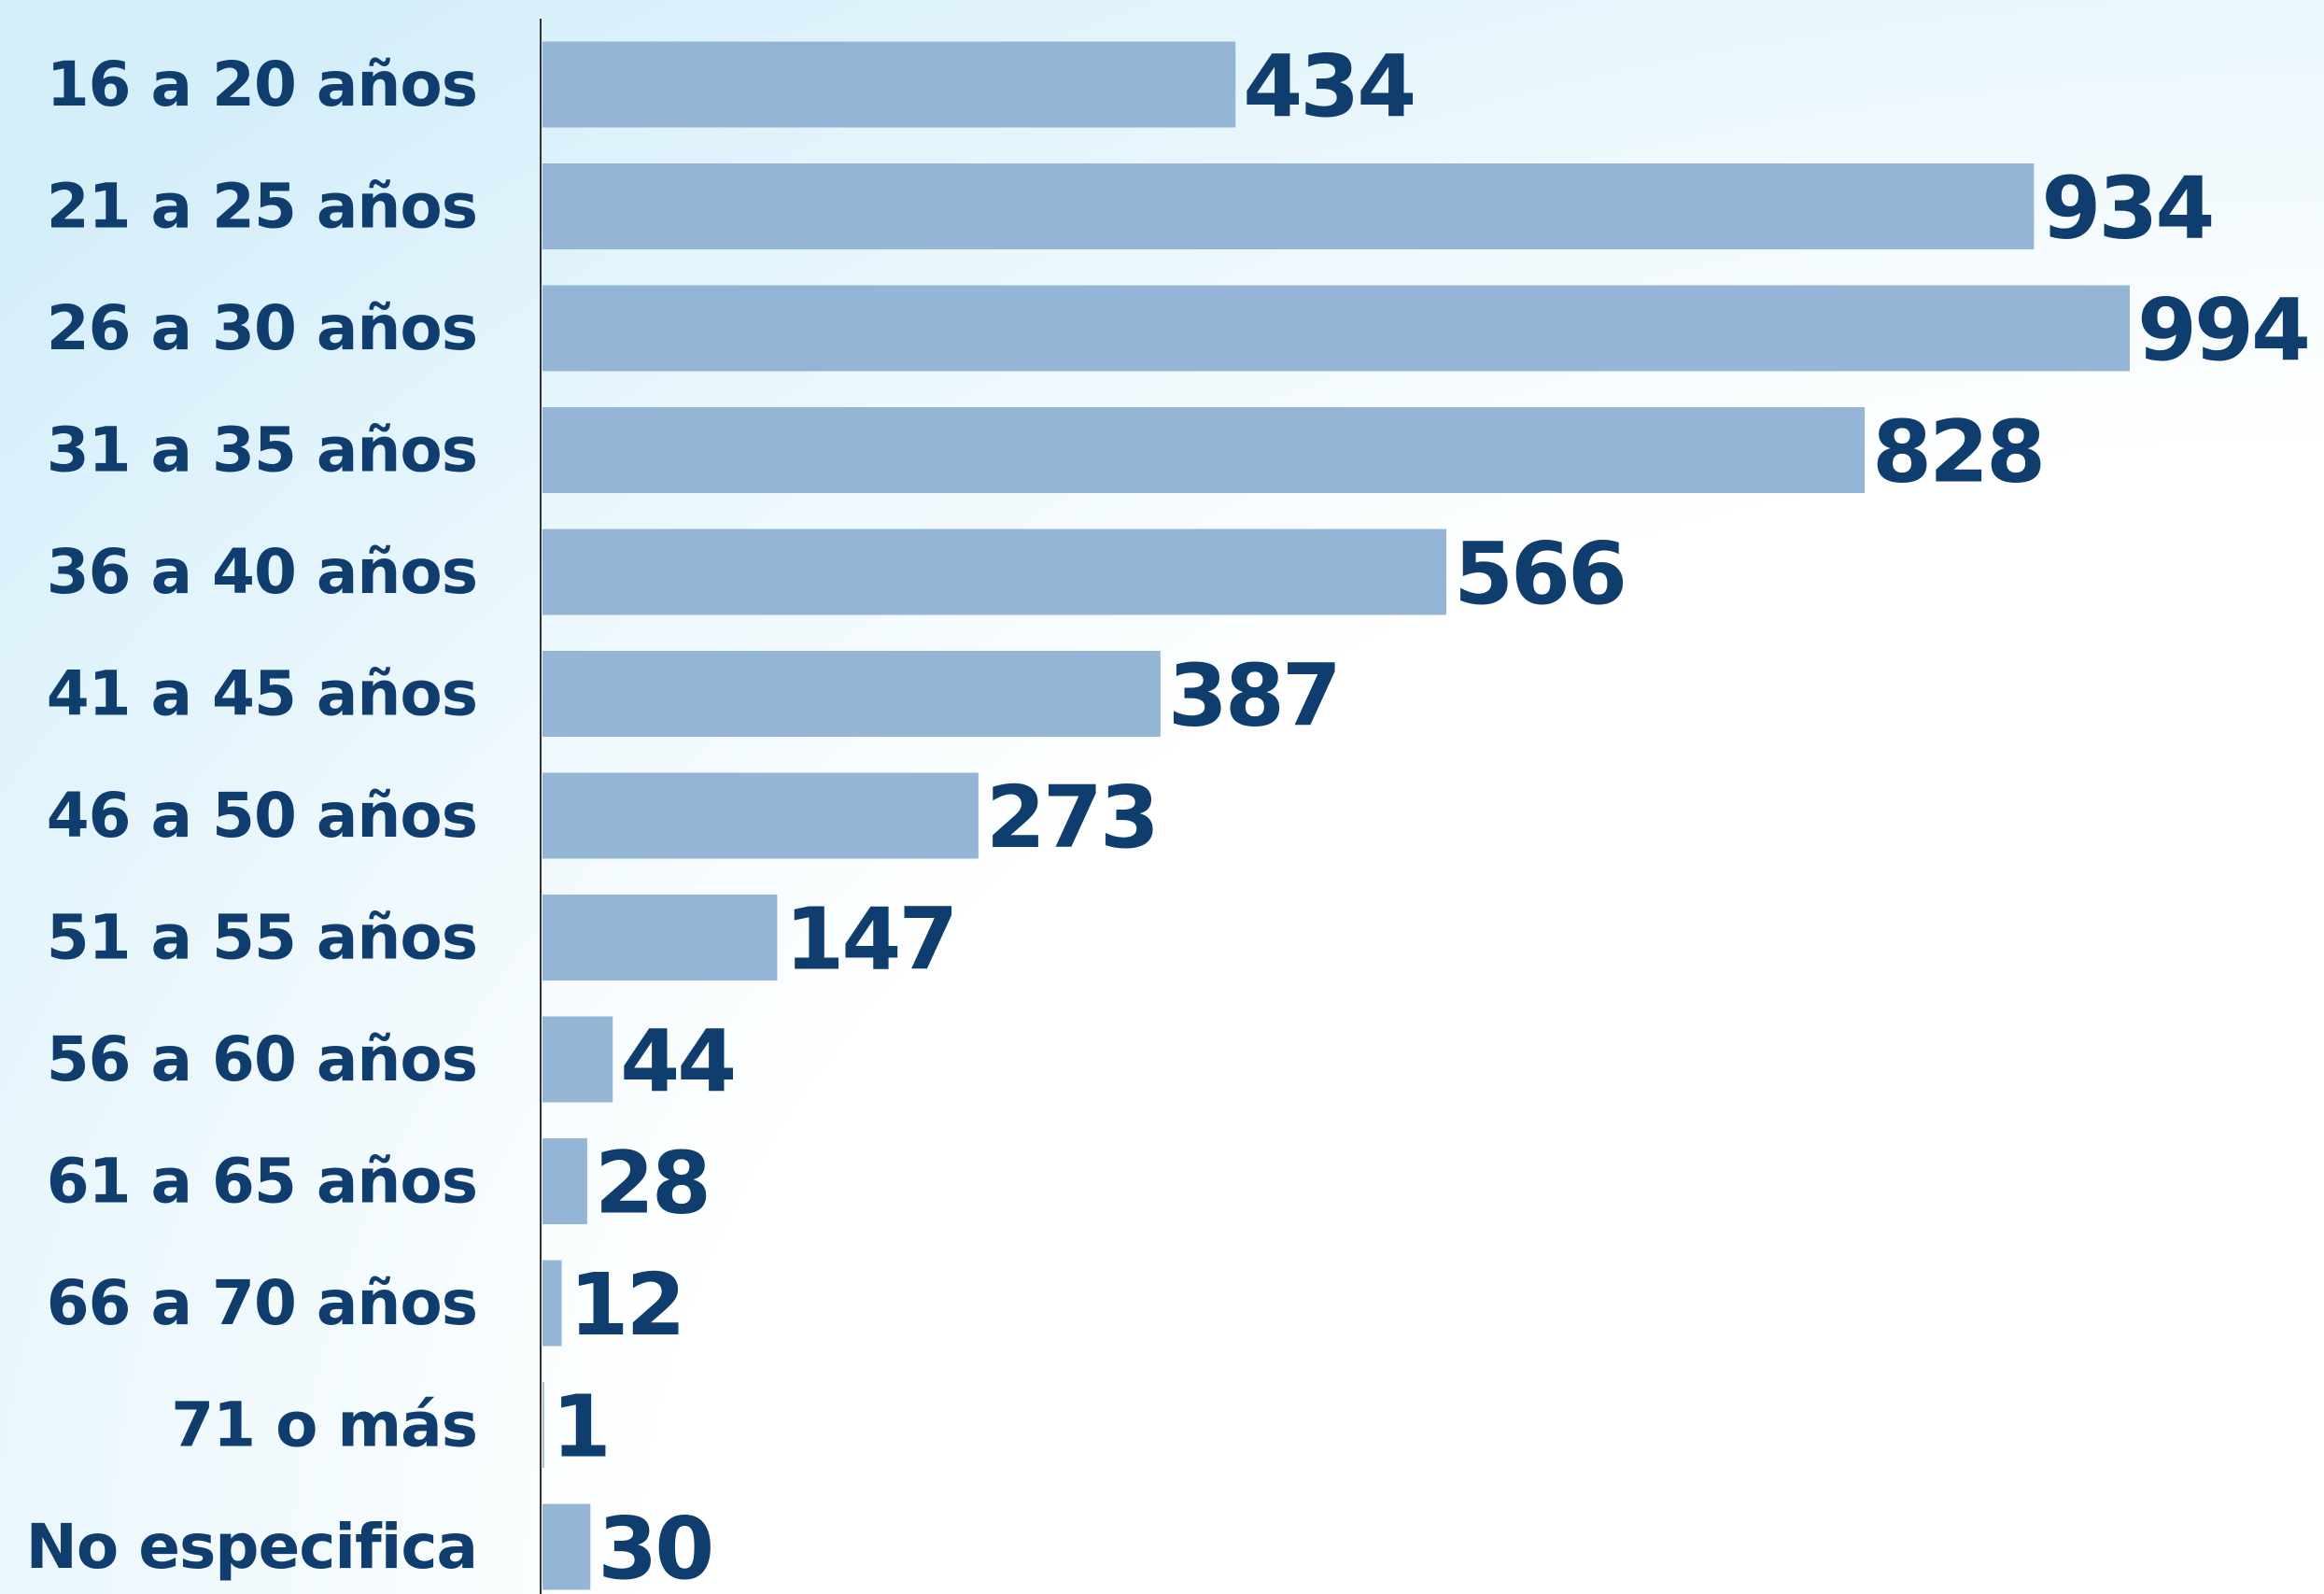  Describe the element at coordinates (2222, 330) in the screenshot. I see `value-label: 994` at that location.